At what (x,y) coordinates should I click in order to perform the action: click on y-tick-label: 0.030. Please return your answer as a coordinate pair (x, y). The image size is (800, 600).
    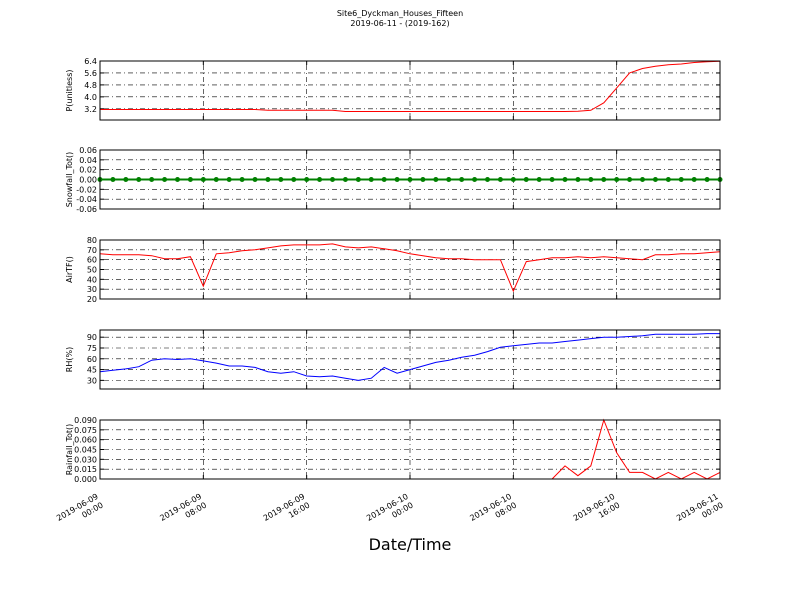
    Looking at the image, I should click on (85, 459).